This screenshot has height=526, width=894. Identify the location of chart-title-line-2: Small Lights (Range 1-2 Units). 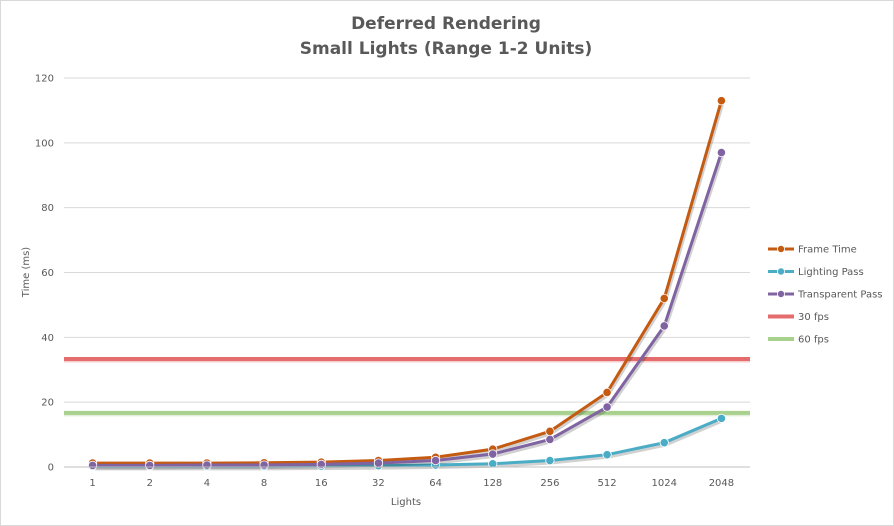
(446, 49).